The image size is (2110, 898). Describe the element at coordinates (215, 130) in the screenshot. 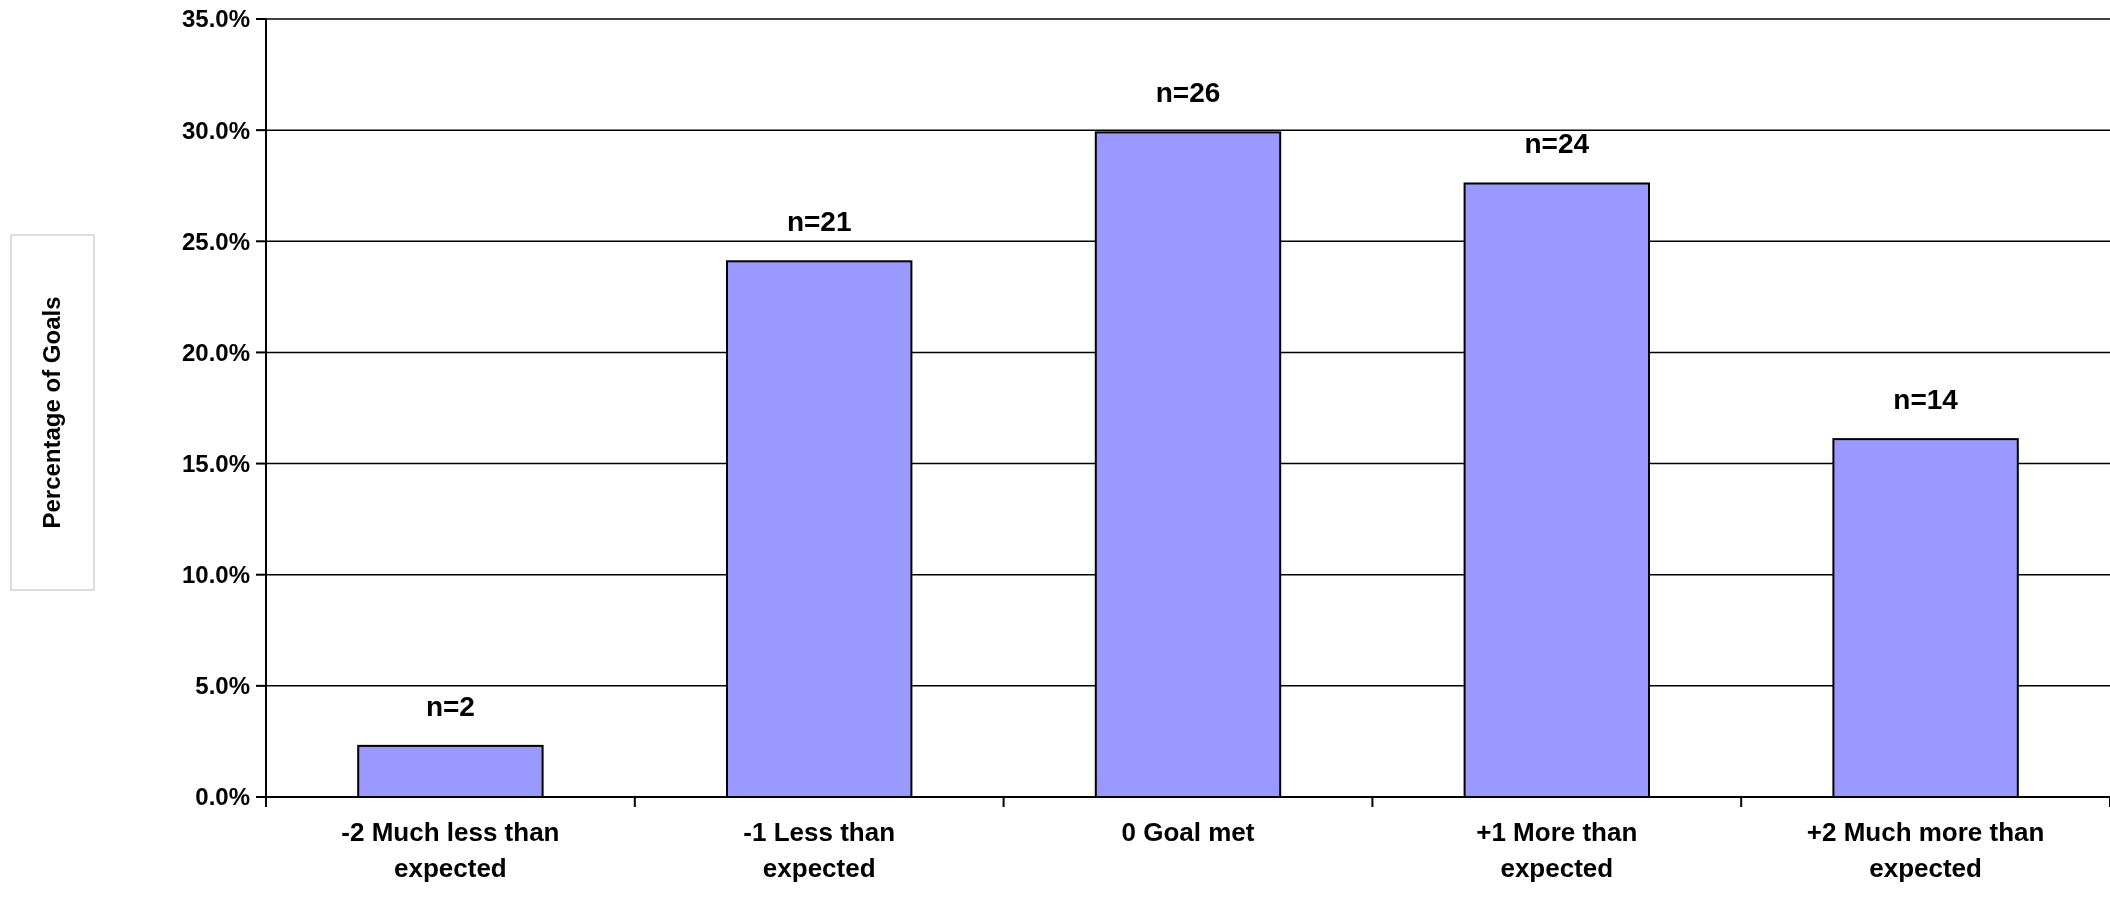

I see `y-tick-label: 30.0%` at that location.